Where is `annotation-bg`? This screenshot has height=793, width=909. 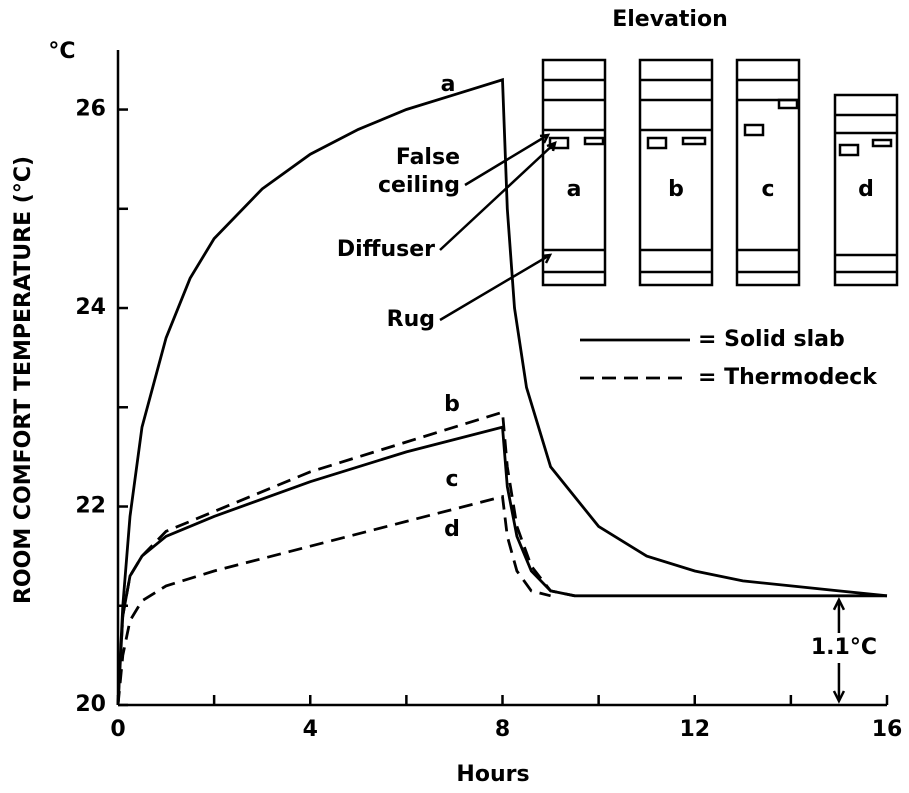
annotation-bg is located at coordinates (838, 648).